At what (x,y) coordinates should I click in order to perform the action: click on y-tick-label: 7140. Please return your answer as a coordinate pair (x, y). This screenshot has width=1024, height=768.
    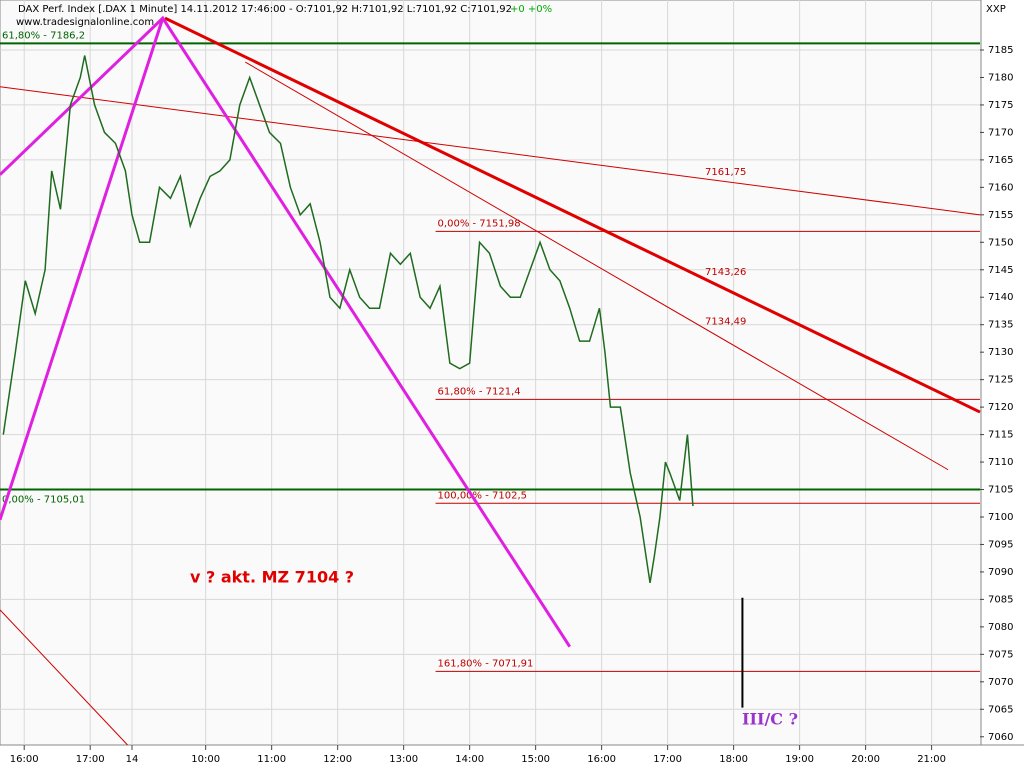
    Looking at the image, I should click on (1000, 297).